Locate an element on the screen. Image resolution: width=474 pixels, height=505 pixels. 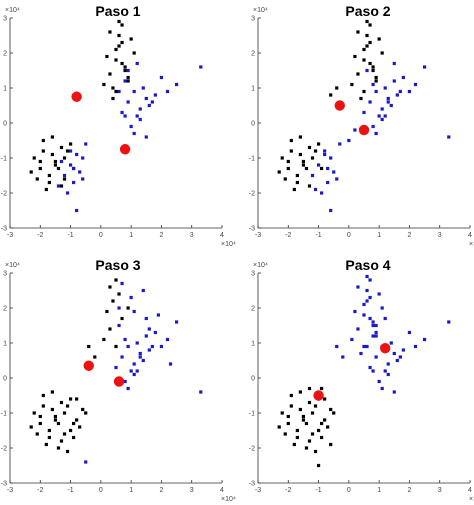
x-axis-multiplier: ×10⁴ is located at coordinates (228, 244).